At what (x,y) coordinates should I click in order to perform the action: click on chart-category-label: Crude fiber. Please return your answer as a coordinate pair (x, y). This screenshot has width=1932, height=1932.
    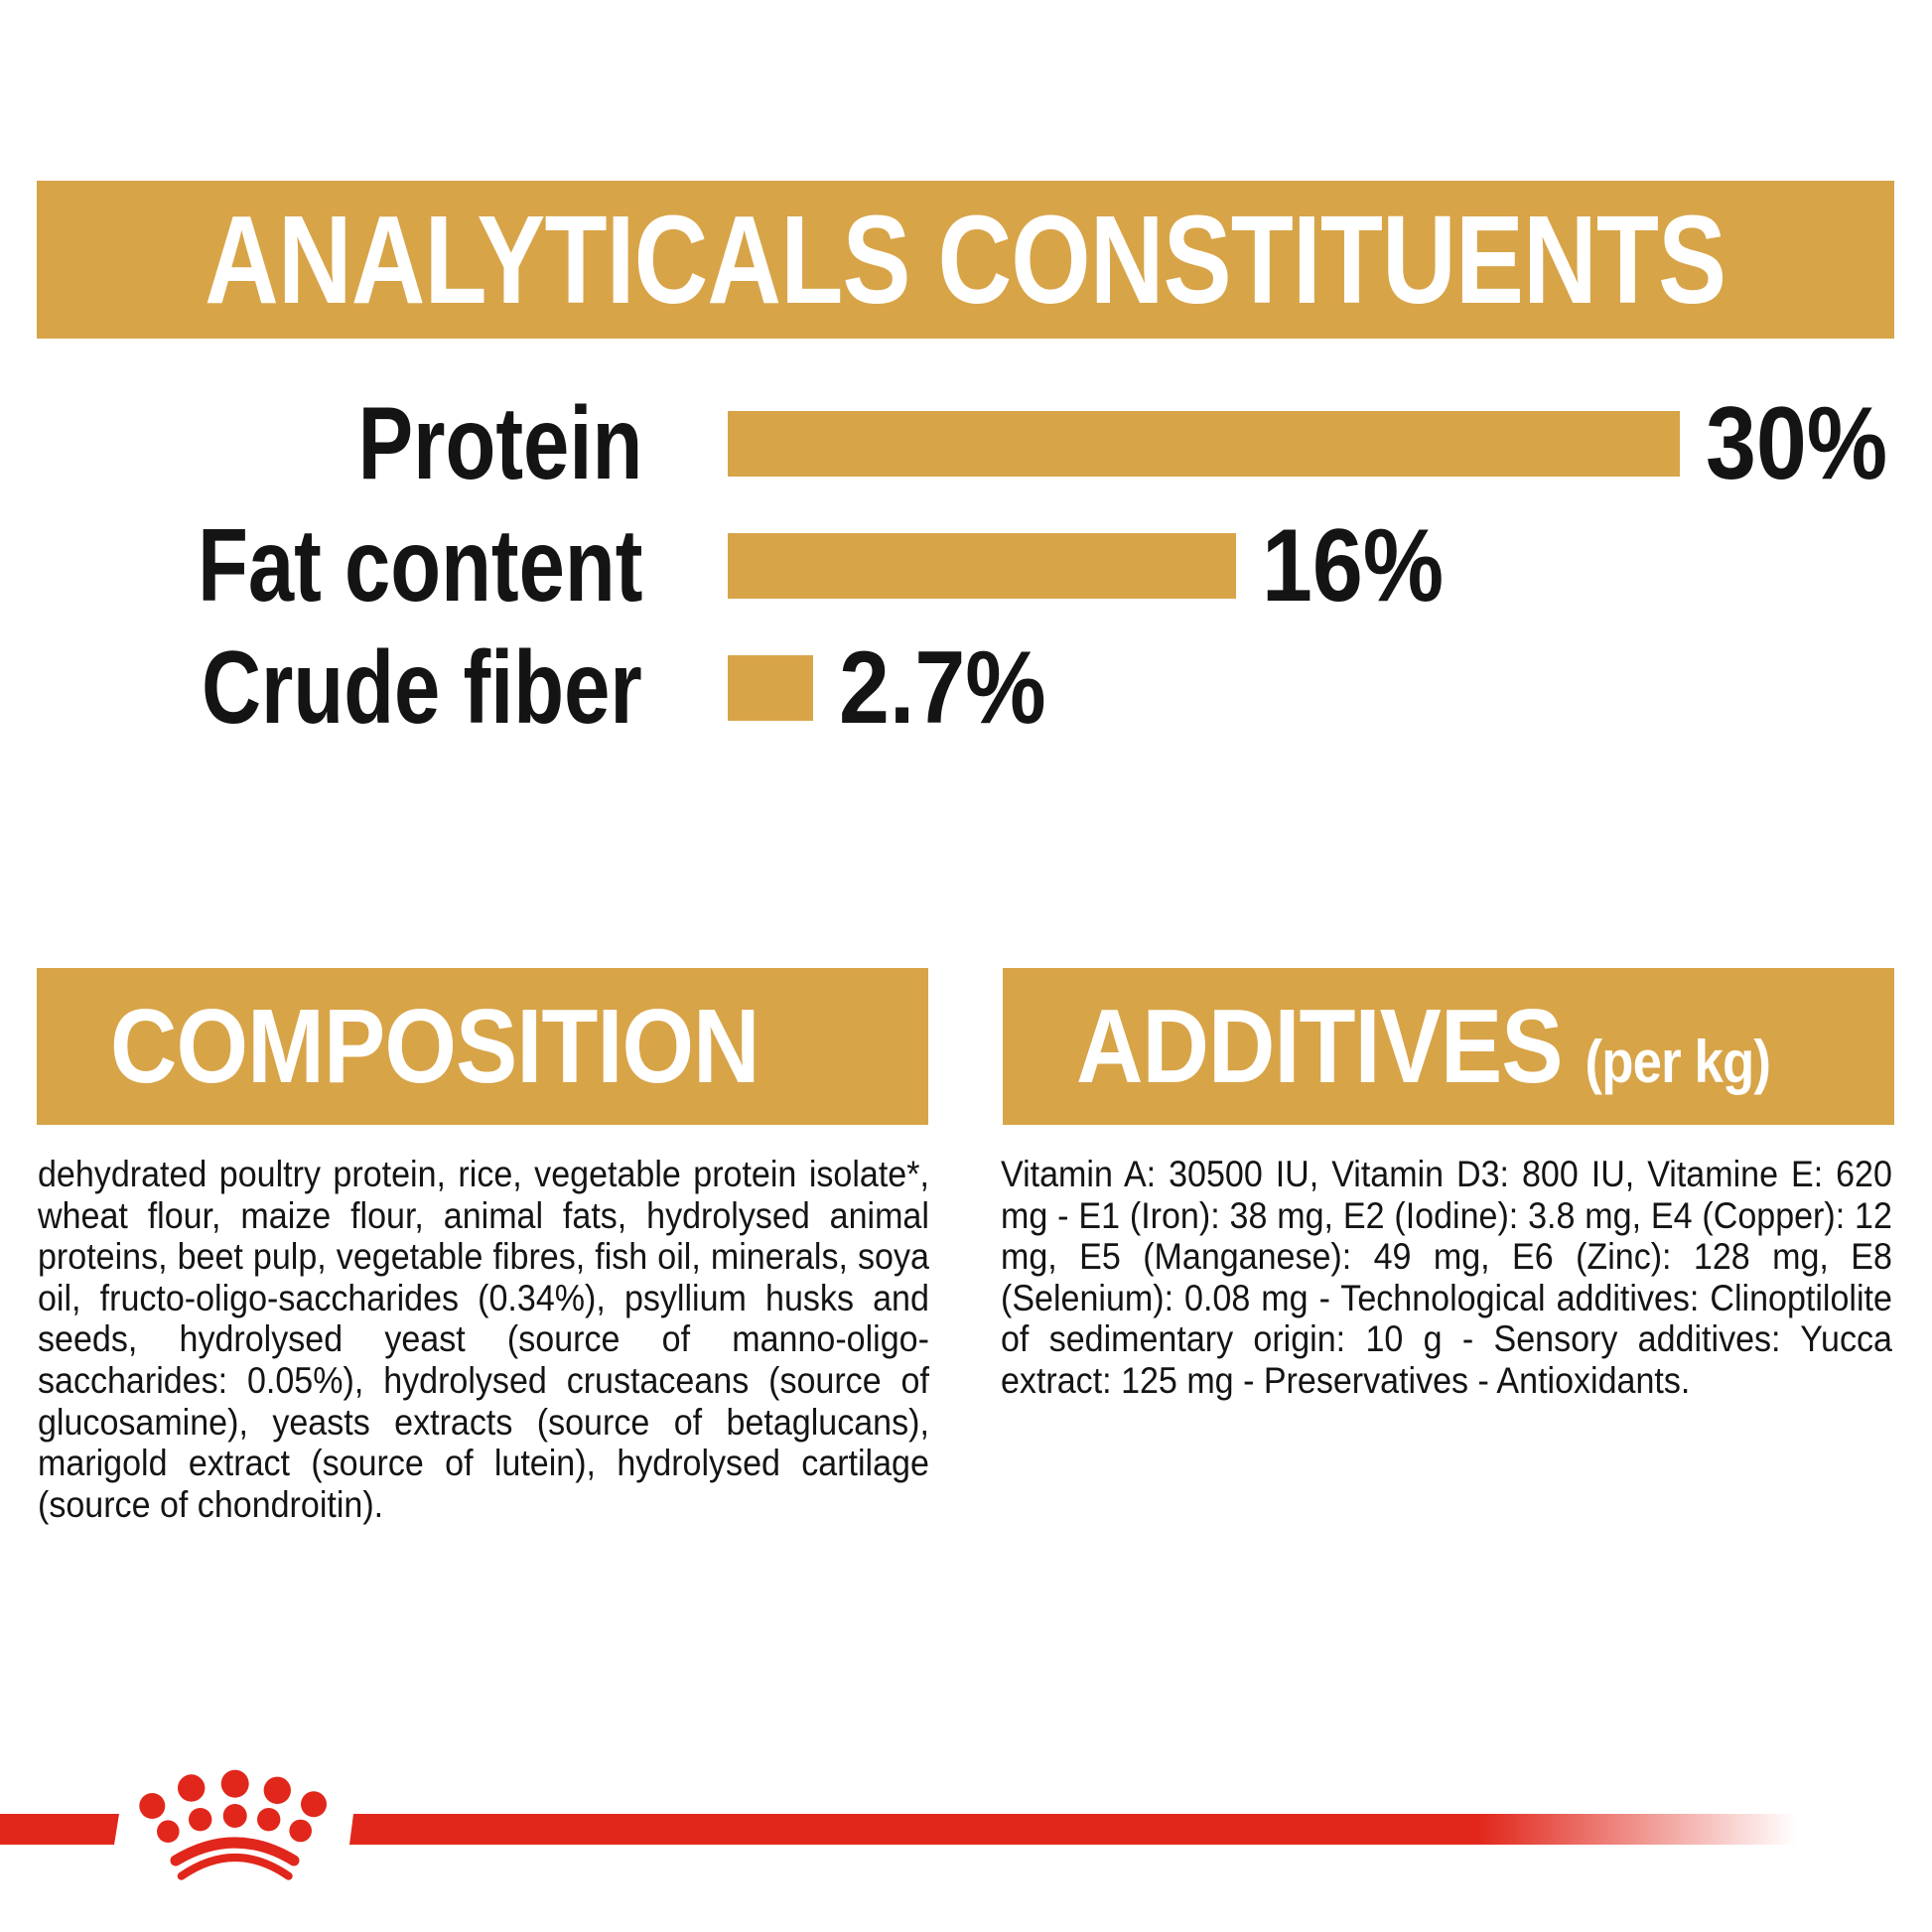
    Looking at the image, I should click on (321, 688).